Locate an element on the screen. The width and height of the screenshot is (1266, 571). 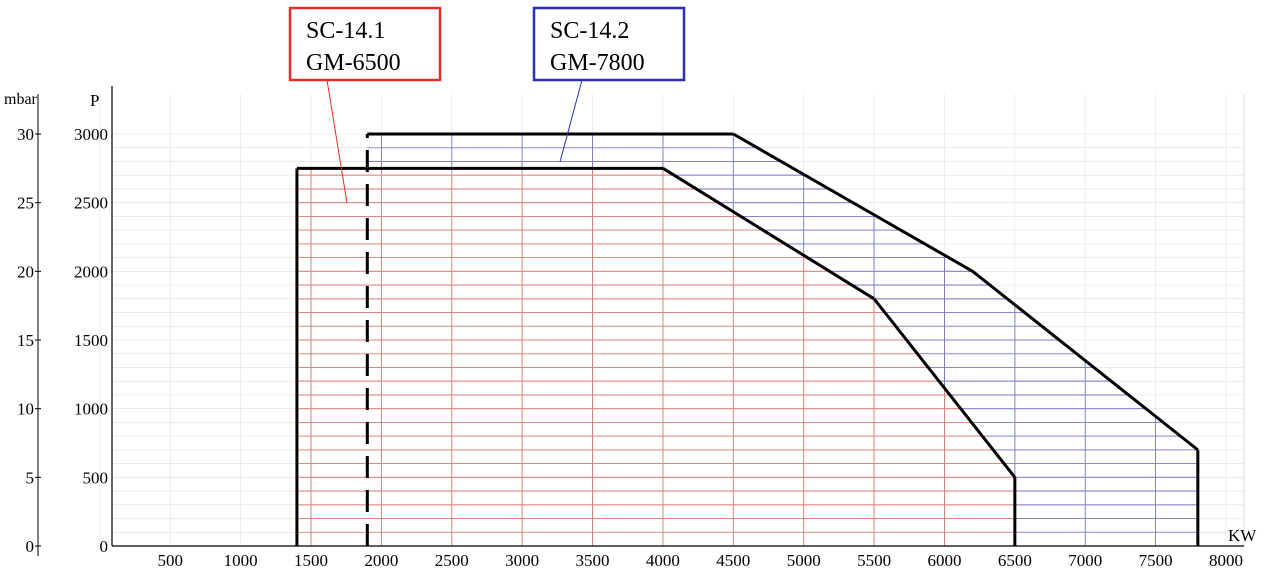
legend-label: SC-14.1 is located at coordinates (345, 31).